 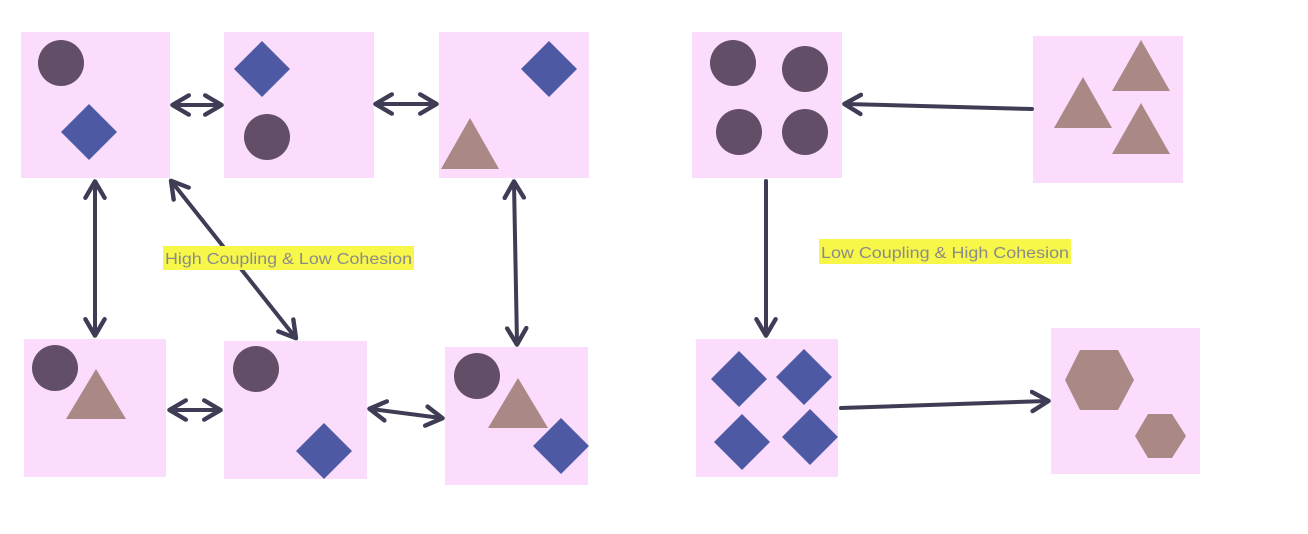 I want to click on arrow-e-f, so click(x=406, y=413).